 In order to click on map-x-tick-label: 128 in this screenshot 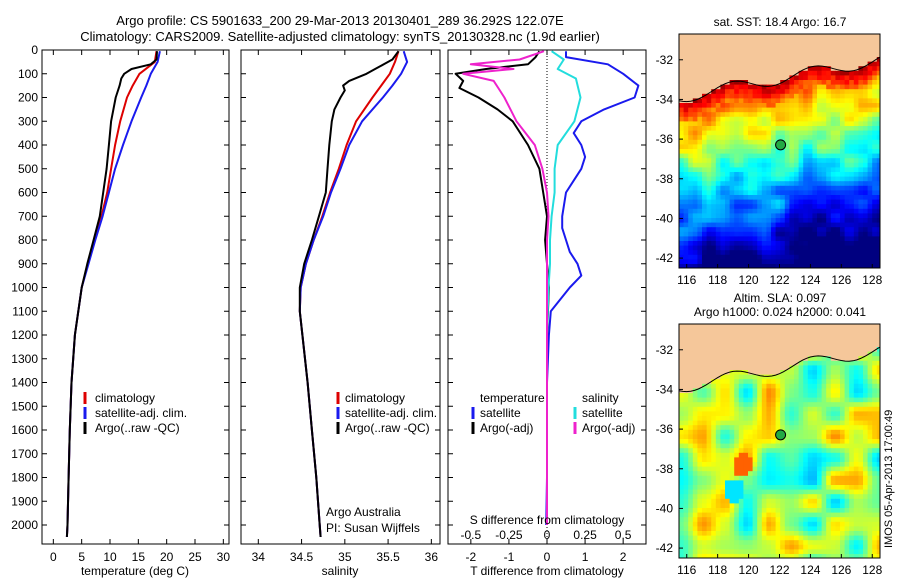, I will do `click(872, 570)`.